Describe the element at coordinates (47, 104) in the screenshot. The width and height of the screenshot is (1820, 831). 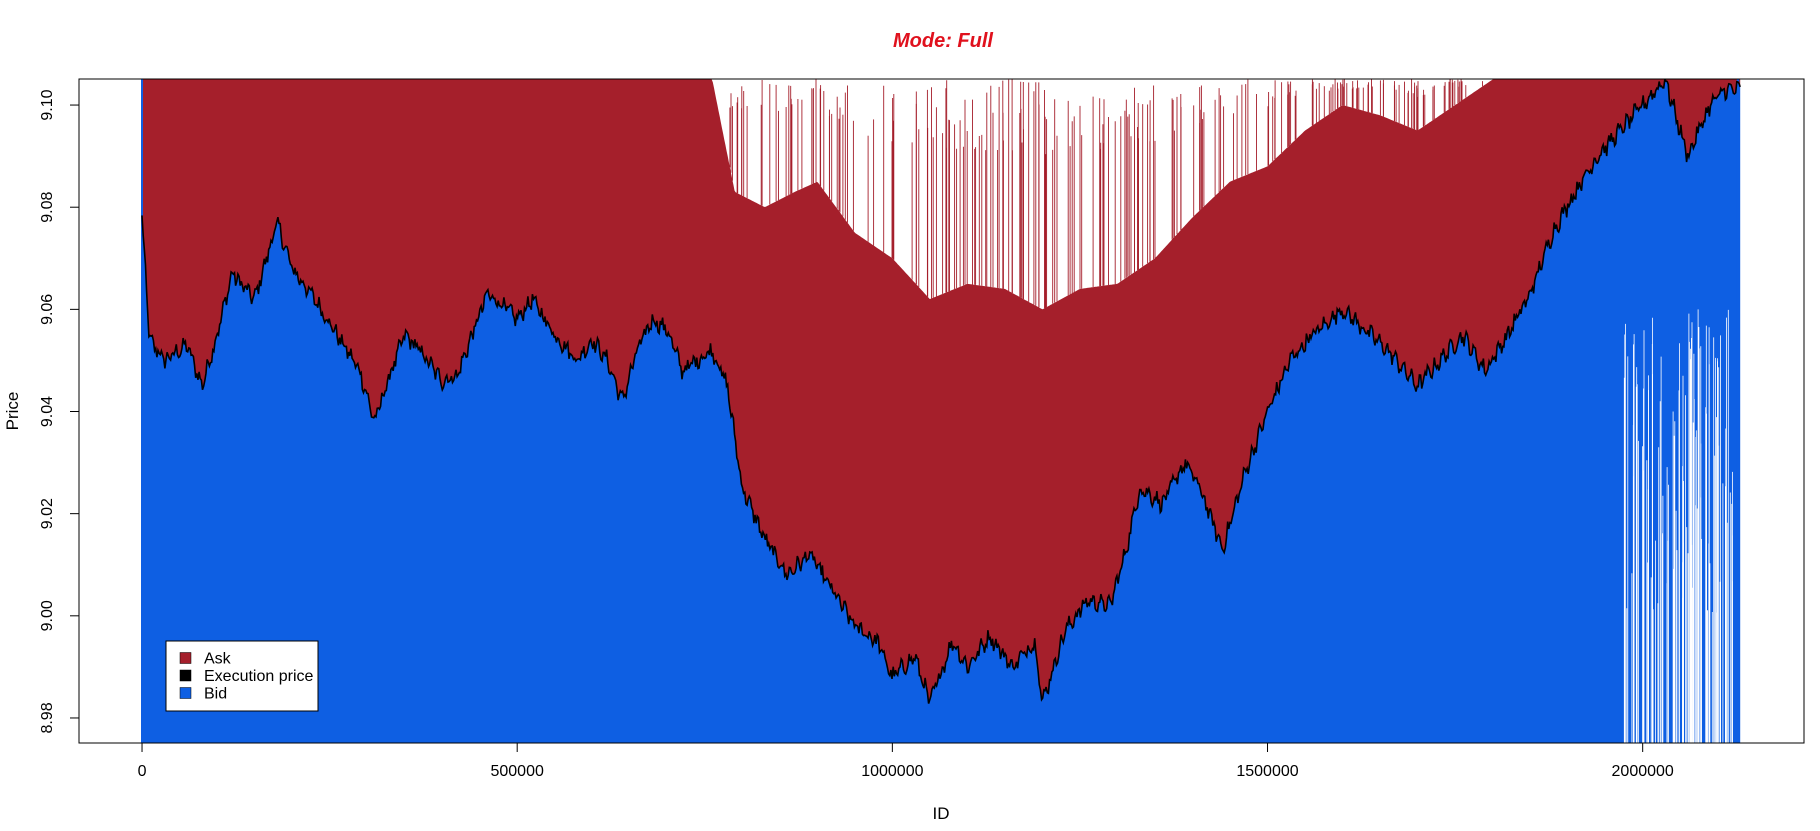
I see `y-tick-label: 9.10` at that location.